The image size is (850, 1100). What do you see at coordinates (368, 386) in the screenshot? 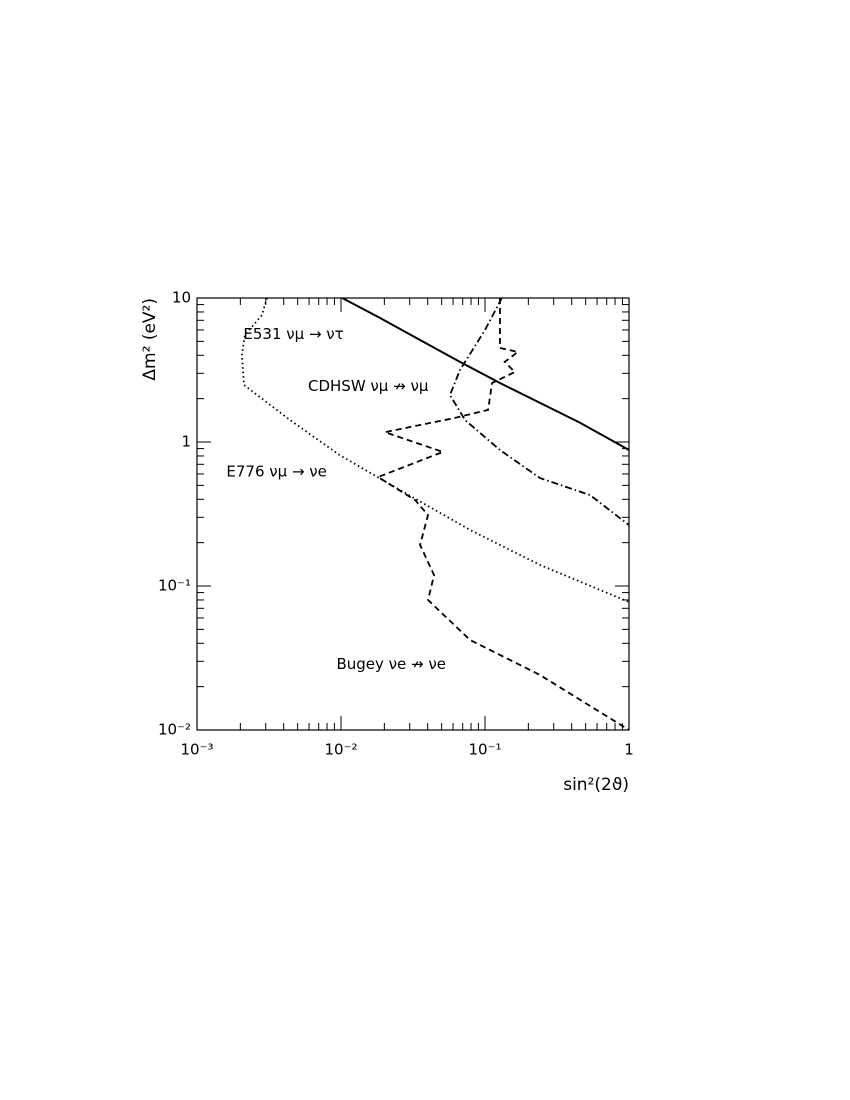
I see `annotation: CDHSW νμ ↛ νμ` at bounding box center [368, 386].